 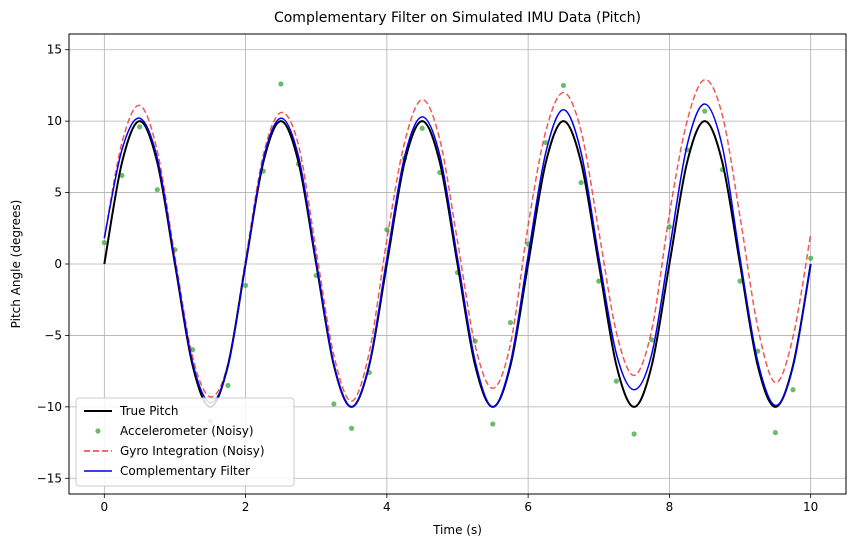 What do you see at coordinates (387, 507) in the screenshot?
I see `x-tick-label: 4` at bounding box center [387, 507].